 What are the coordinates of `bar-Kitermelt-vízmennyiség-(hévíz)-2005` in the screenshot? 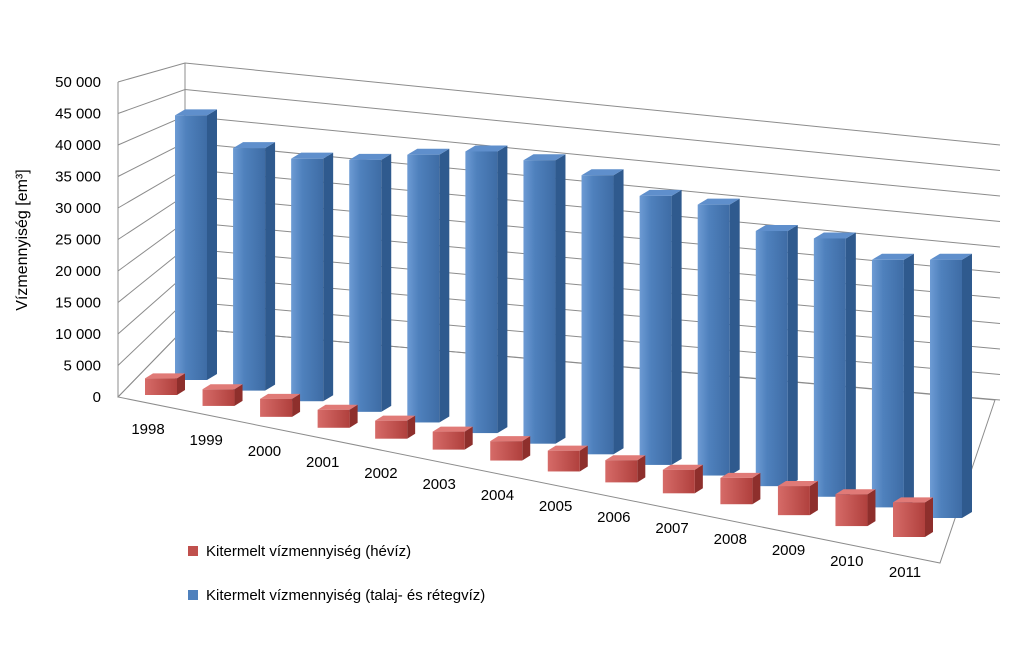 It's located at (567, 458).